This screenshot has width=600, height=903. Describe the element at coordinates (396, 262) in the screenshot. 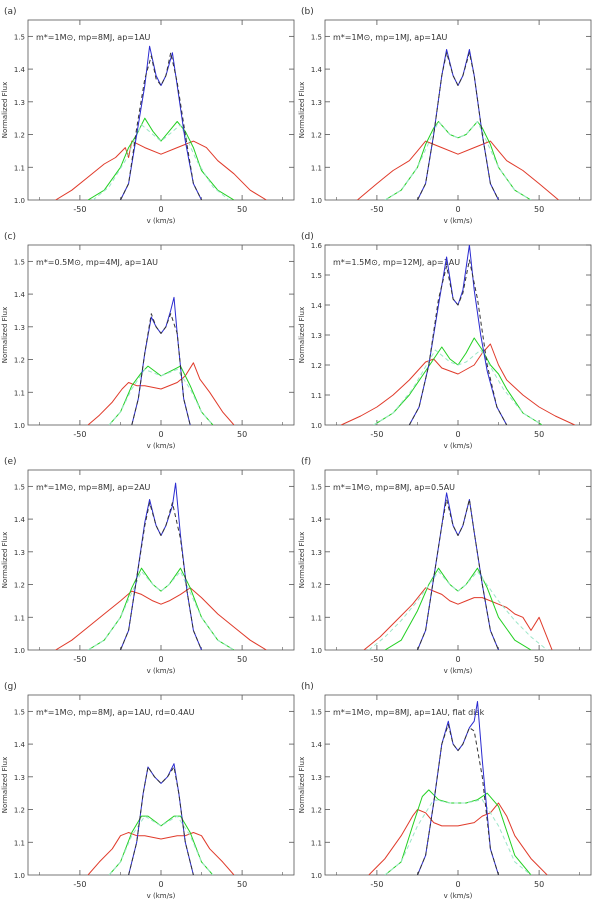

I see `panel-annotation: m*=1.5M⊙, mp=12MJ, ap=1AU` at that location.